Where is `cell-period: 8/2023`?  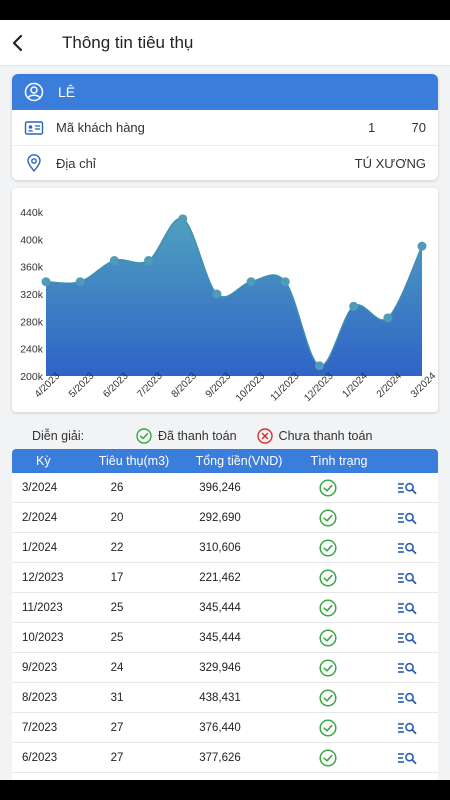
cell-period: 8/2023 is located at coordinates (40, 697).